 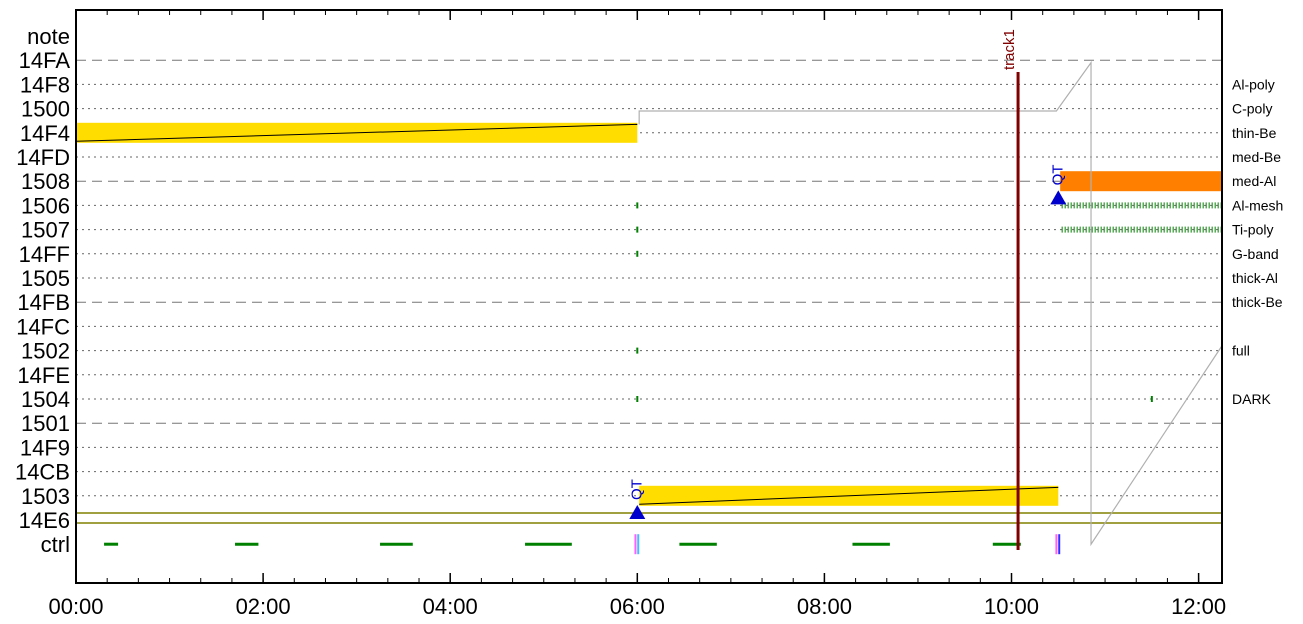 I want to click on row-label-14f4: 14F4, so click(x=45, y=133).